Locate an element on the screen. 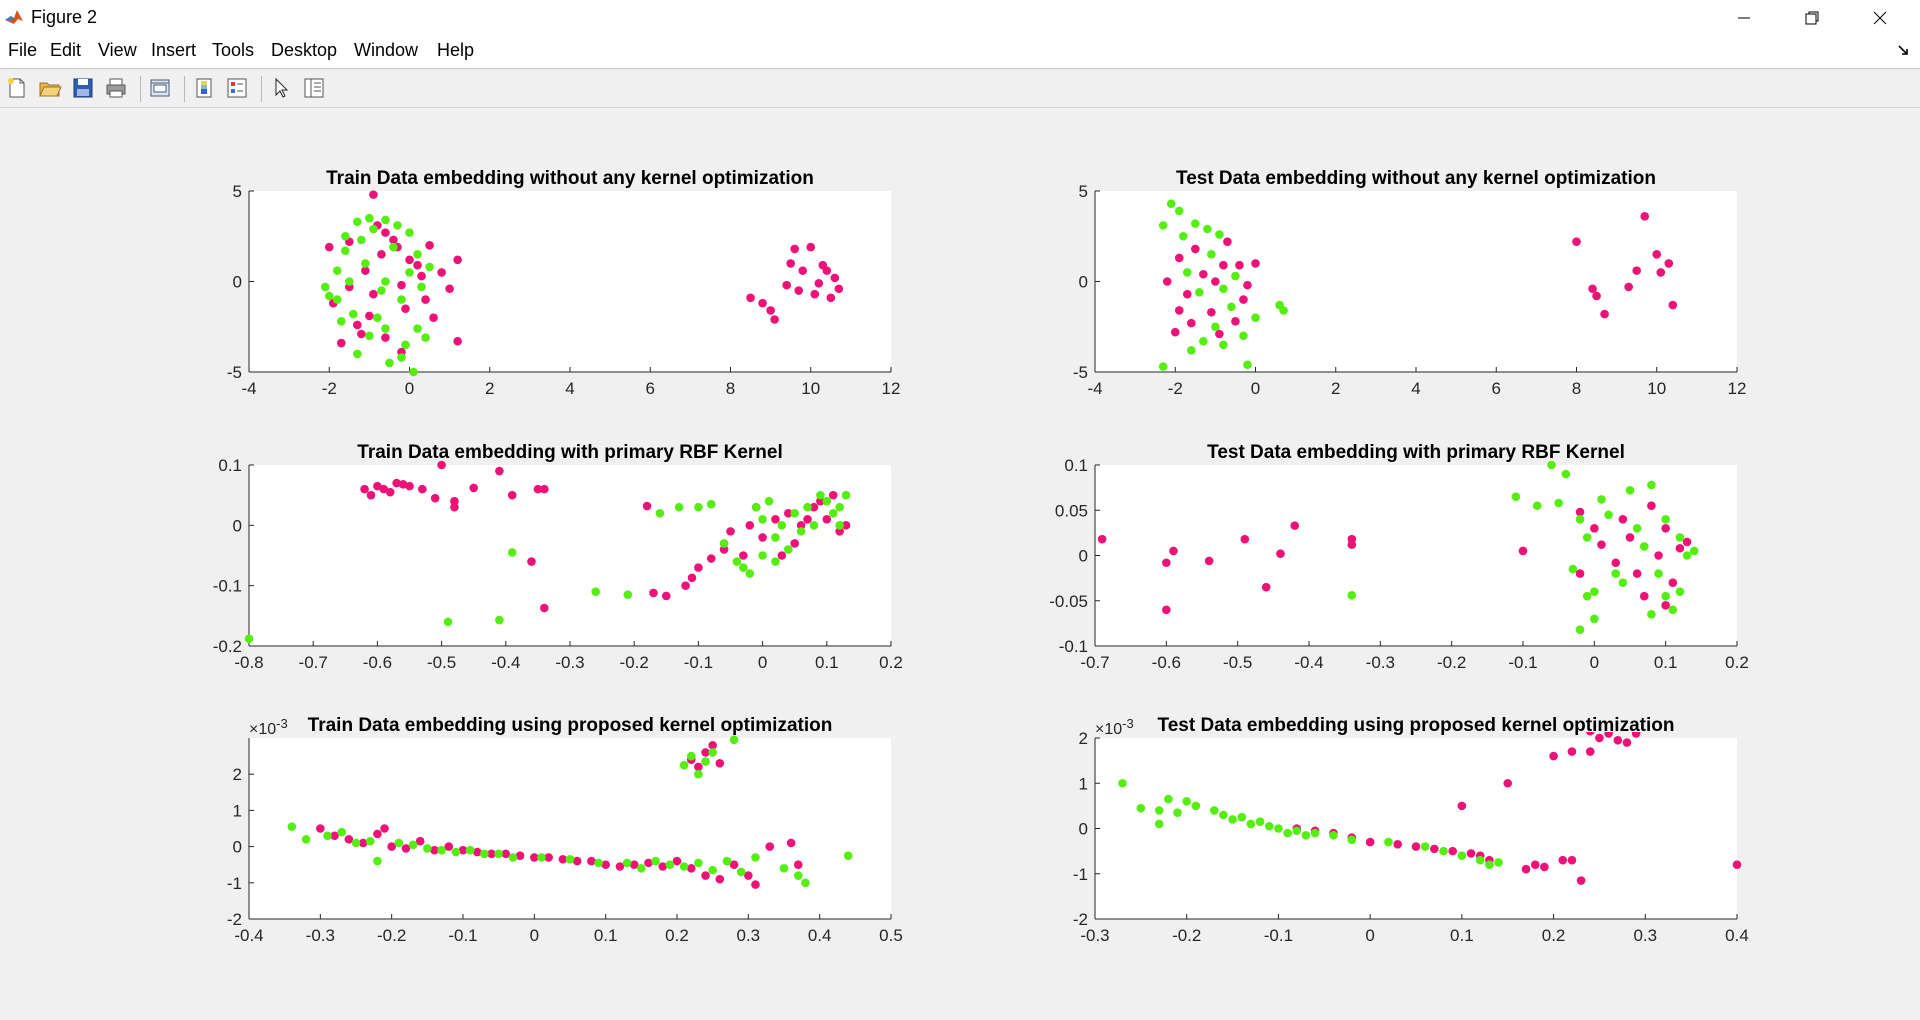 The image size is (1920, 1020). x-tick-label: 0.2 is located at coordinates (891, 662).